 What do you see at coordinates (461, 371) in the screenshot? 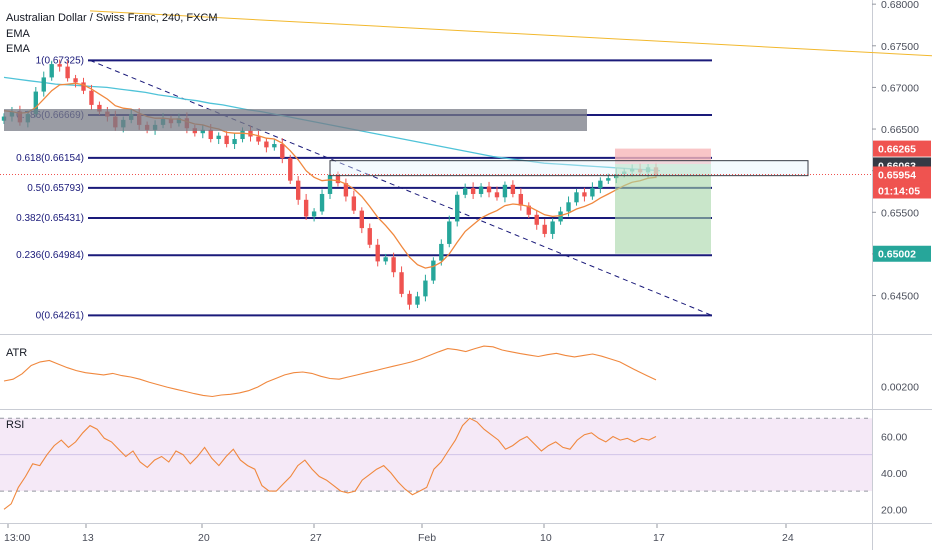
I see `atr-pane: 0.00200` at bounding box center [461, 371].